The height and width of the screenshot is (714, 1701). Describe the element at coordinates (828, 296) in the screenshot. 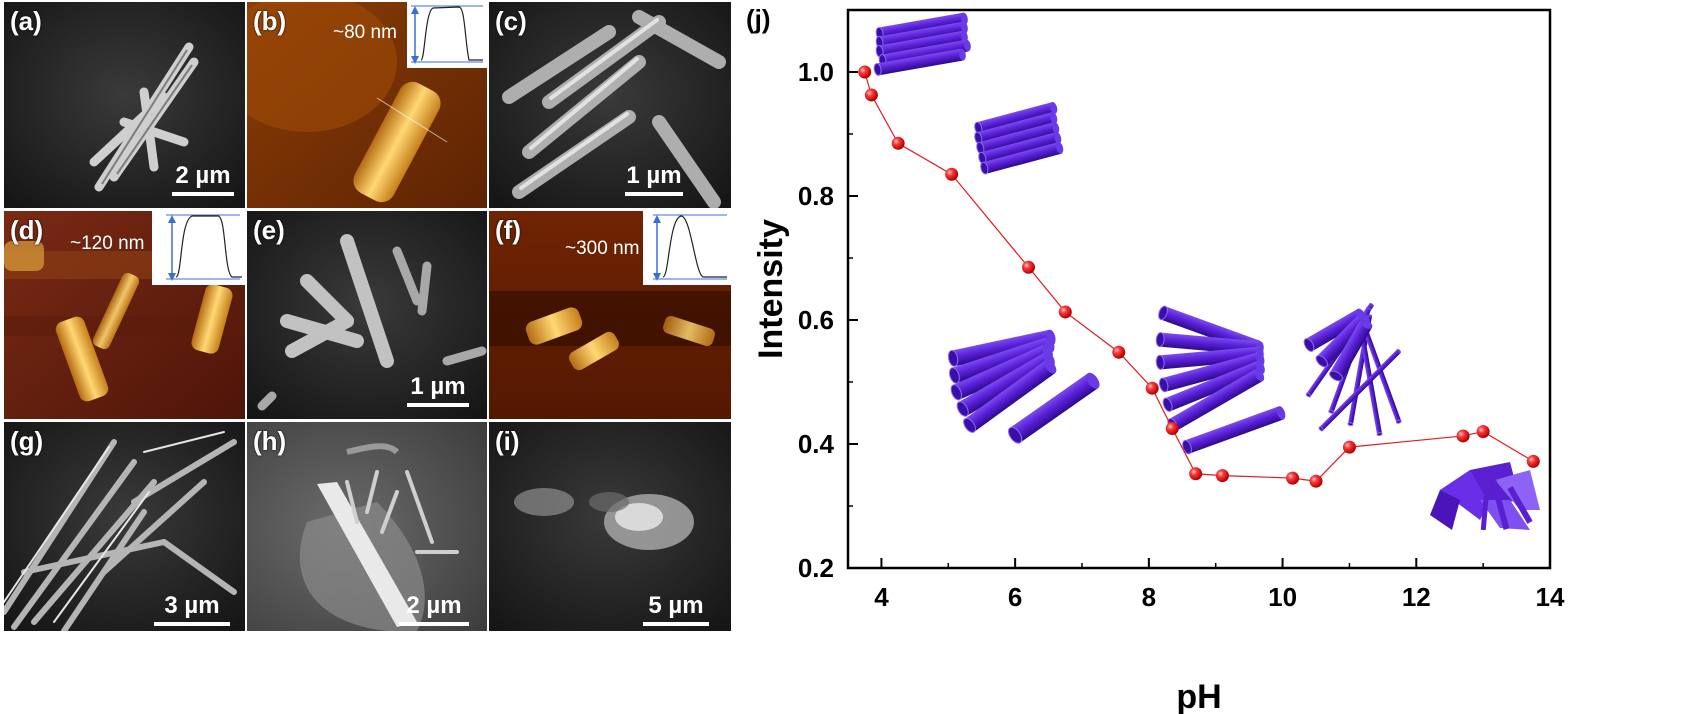

I see `y-ticks: 0.2 0.4 0.6 0.8 1.0` at that location.